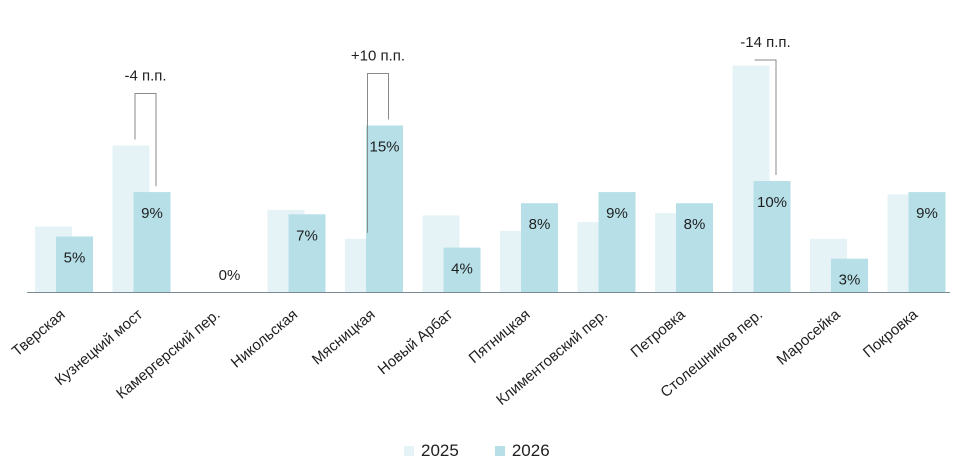  What do you see at coordinates (409, 451) in the screenshot?
I see `legend-swatch-2025` at bounding box center [409, 451].